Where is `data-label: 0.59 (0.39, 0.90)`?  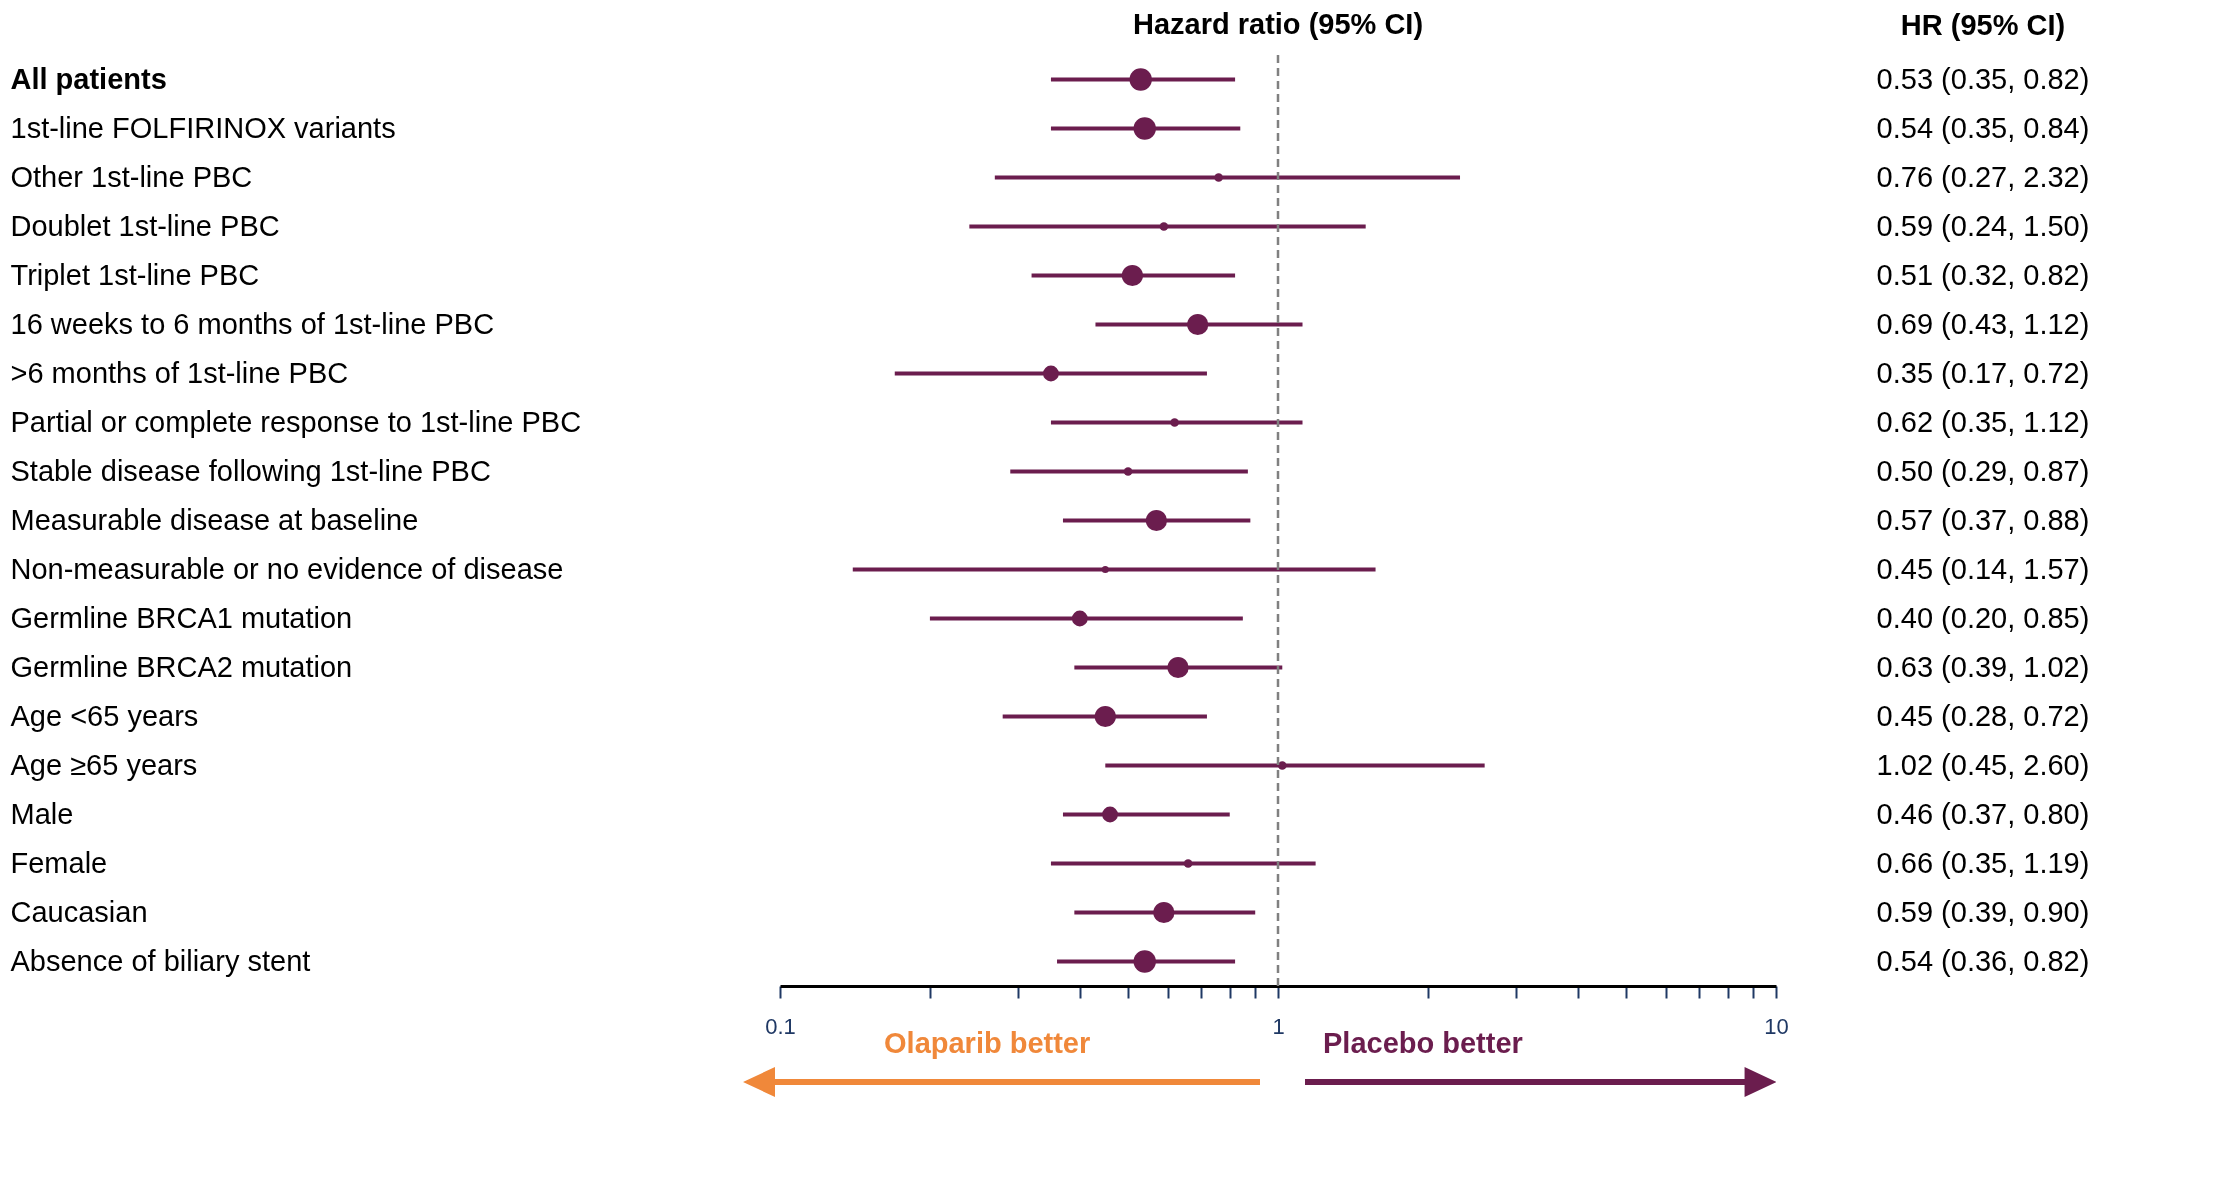
data-label: 0.59 (0.39, 0.90) is located at coordinates (1983, 911).